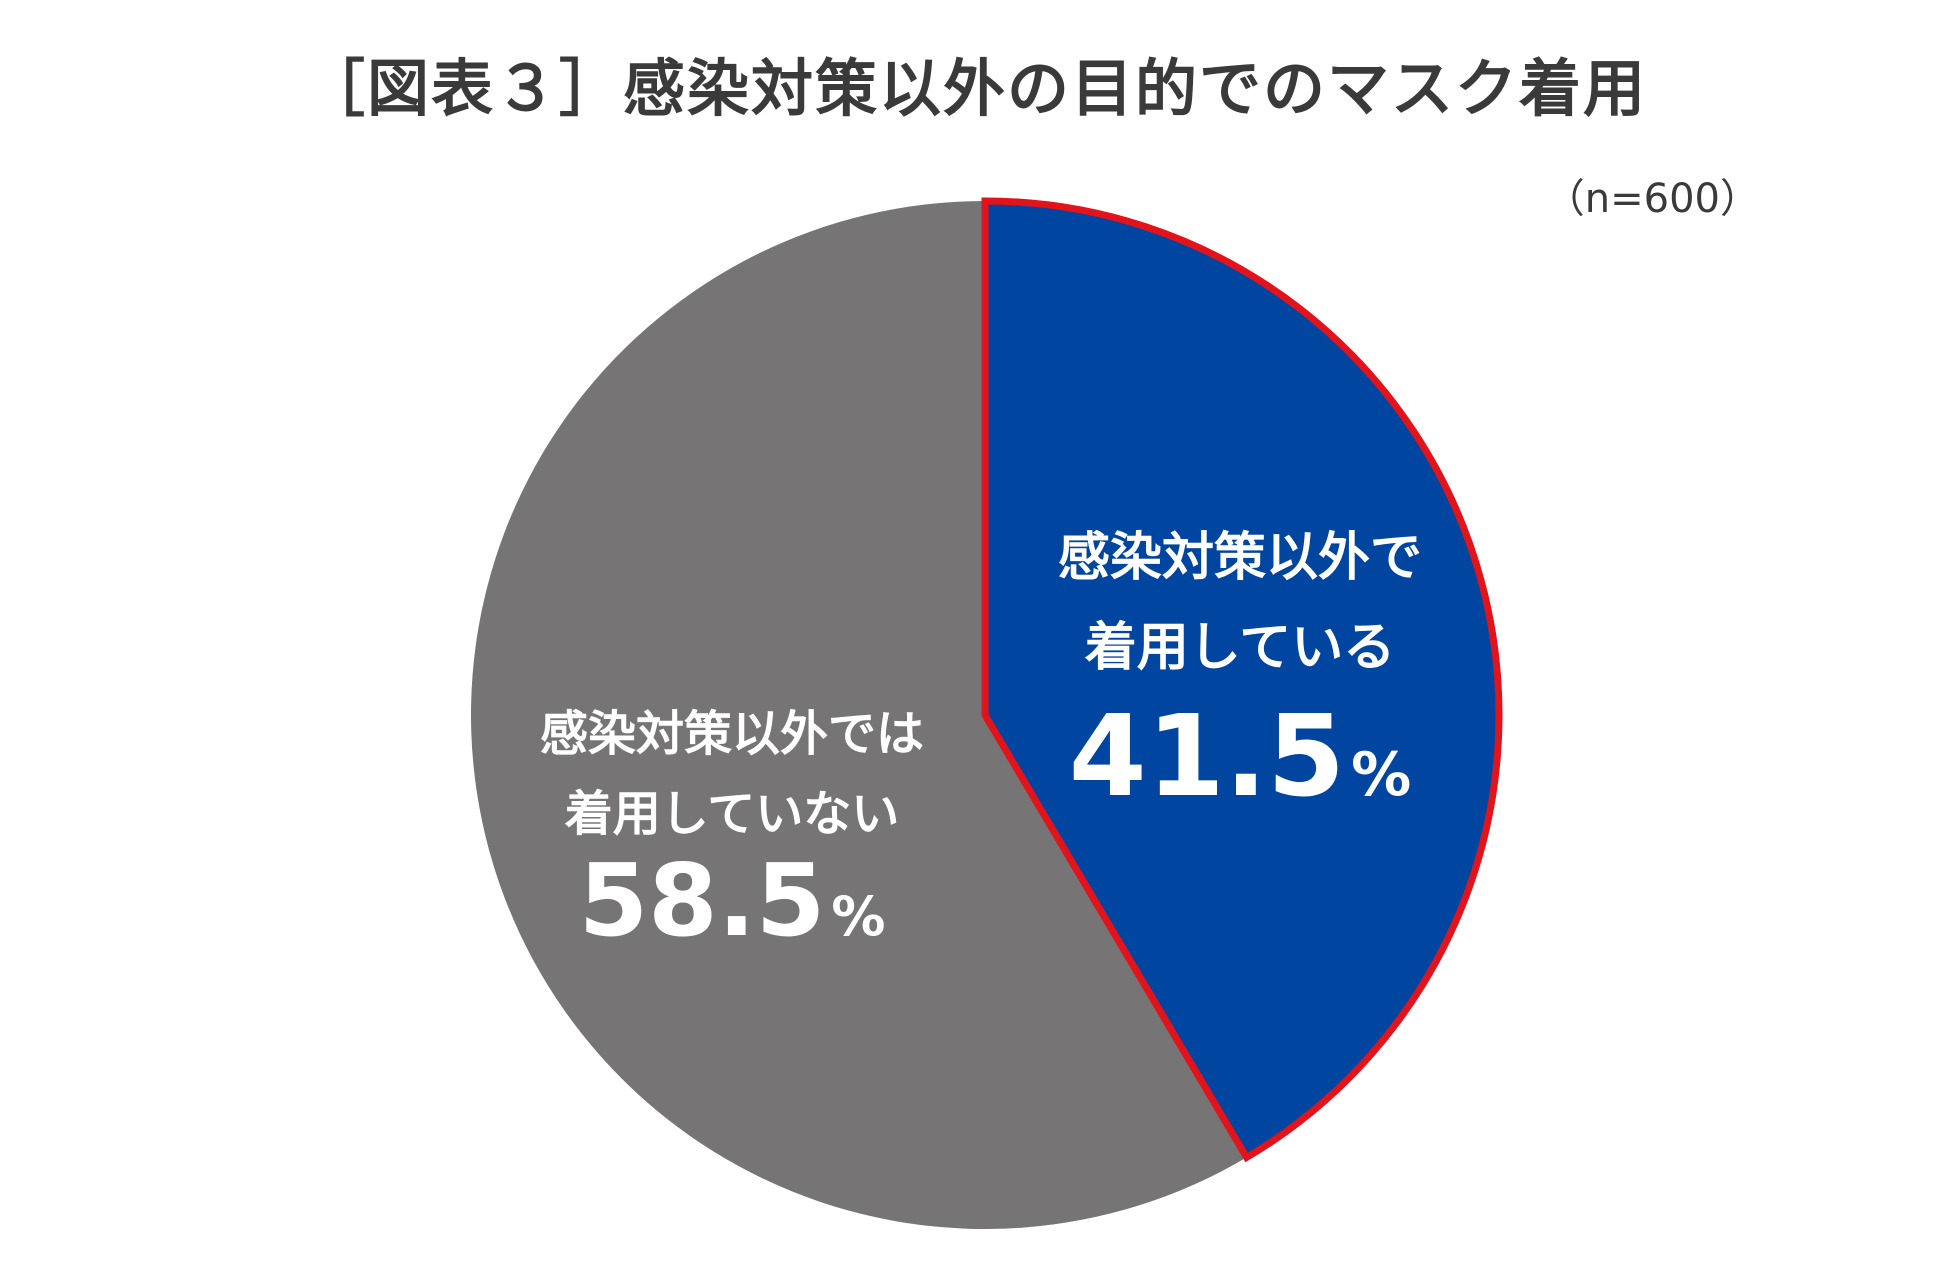  What do you see at coordinates (1652, 199) in the screenshot?
I see `sample-size-note: （n=600）` at bounding box center [1652, 199].